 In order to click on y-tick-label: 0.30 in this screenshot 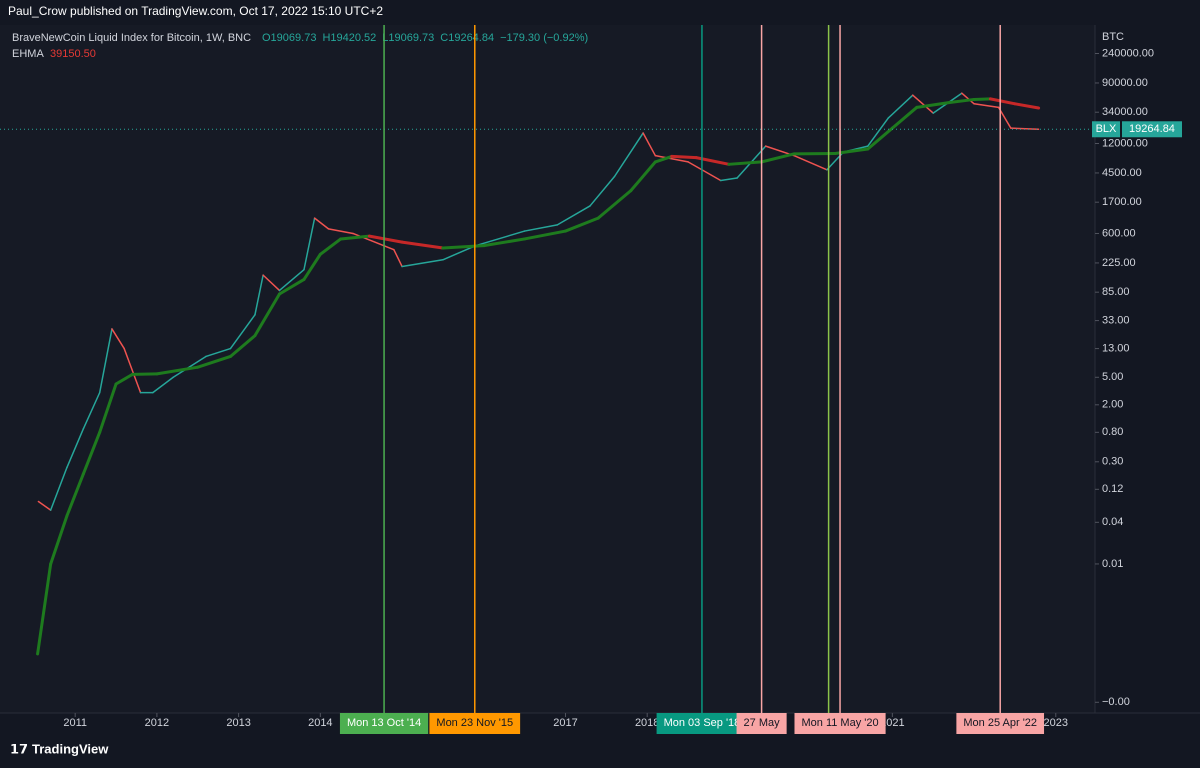, I will do `click(1112, 462)`.